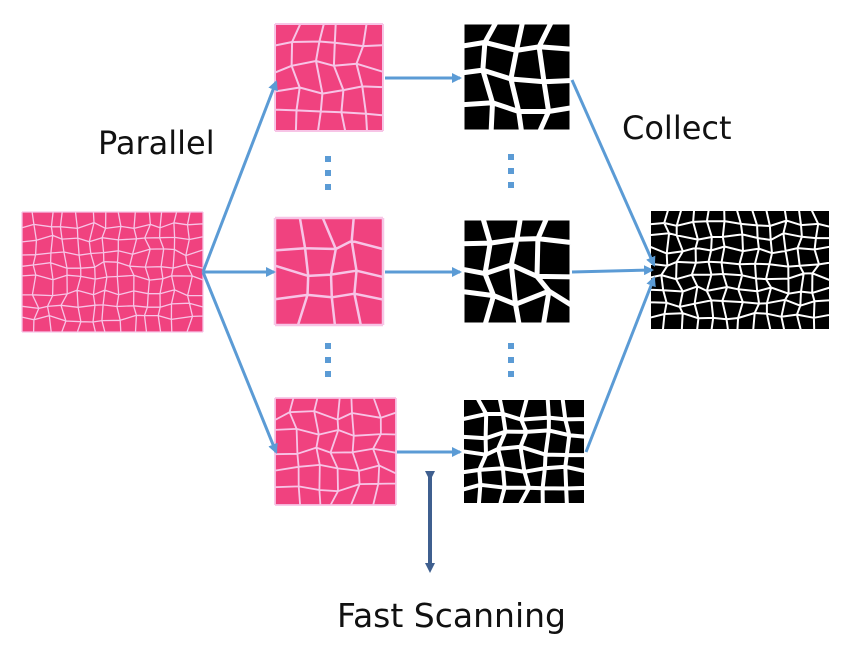 This screenshot has height=653, width=860. What do you see at coordinates (620, 364) in the screenshot?
I see `collect-arrow-bottom` at bounding box center [620, 364].